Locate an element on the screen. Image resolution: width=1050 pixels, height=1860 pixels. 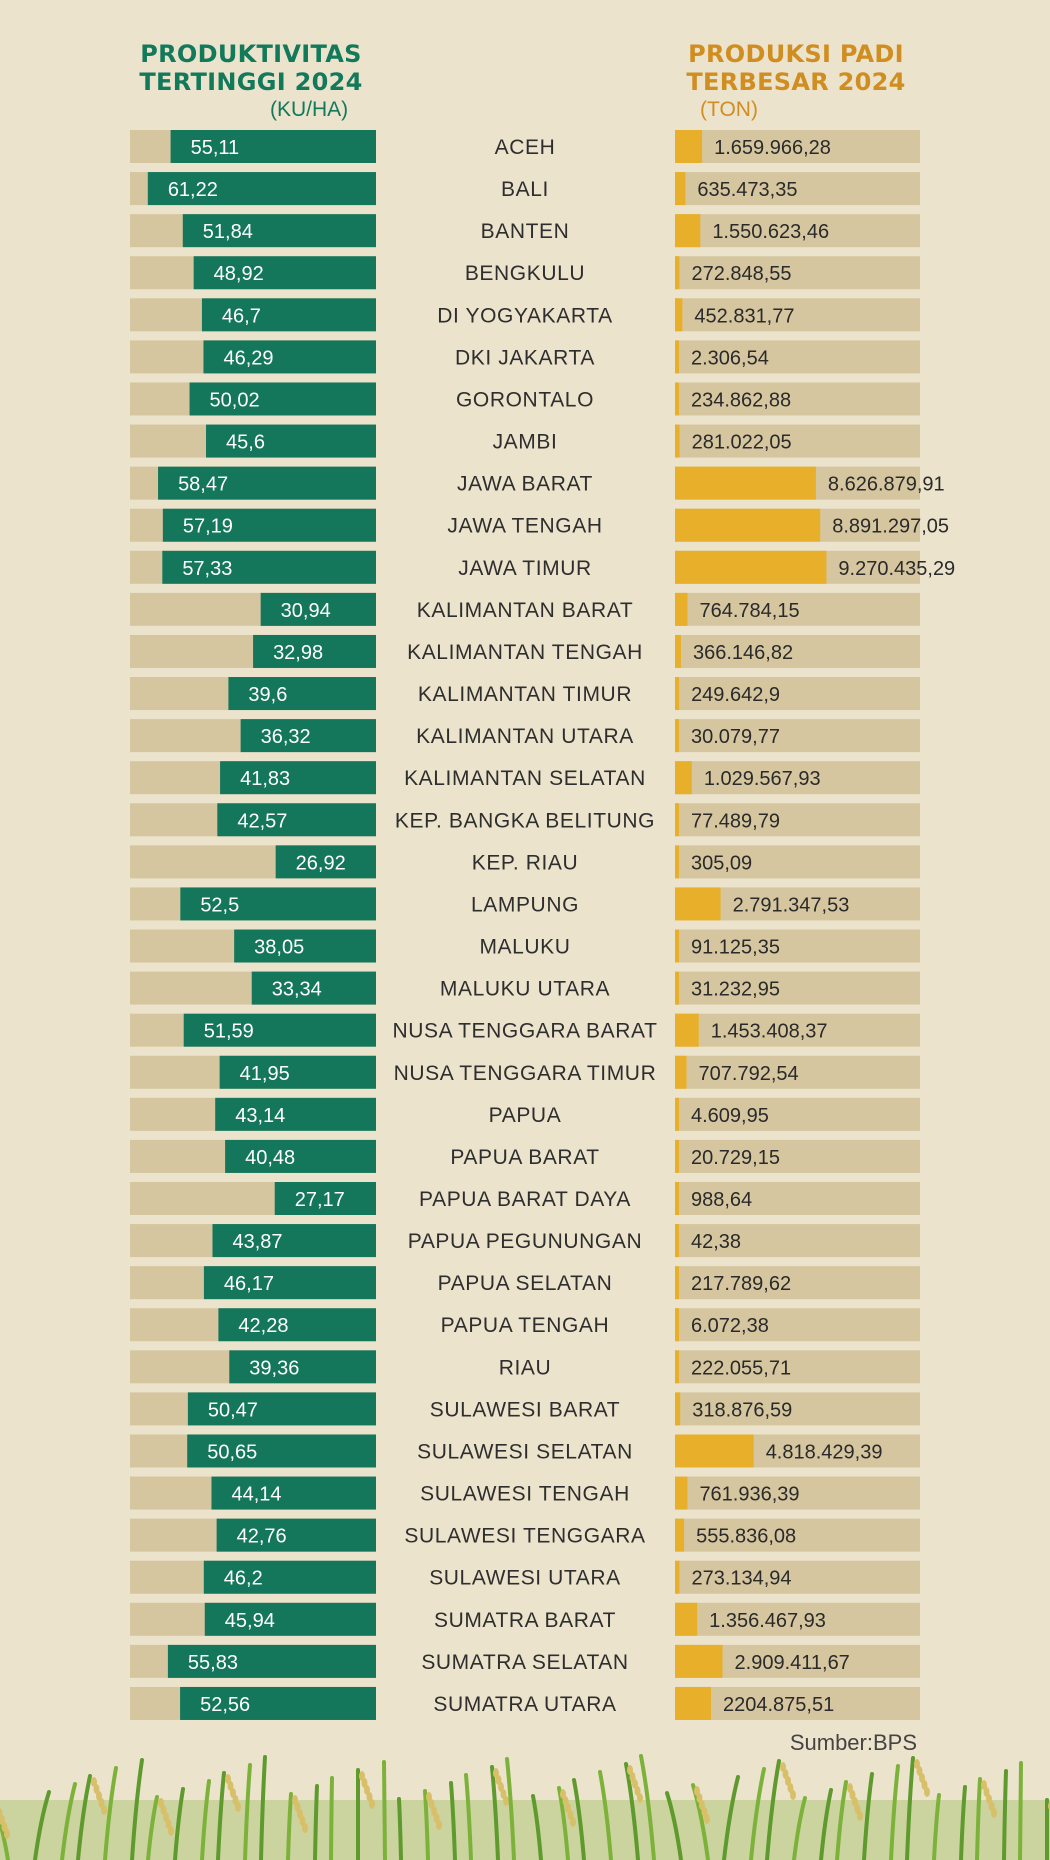
production-bar-papua-pegunungan is located at coordinates (677, 1241).